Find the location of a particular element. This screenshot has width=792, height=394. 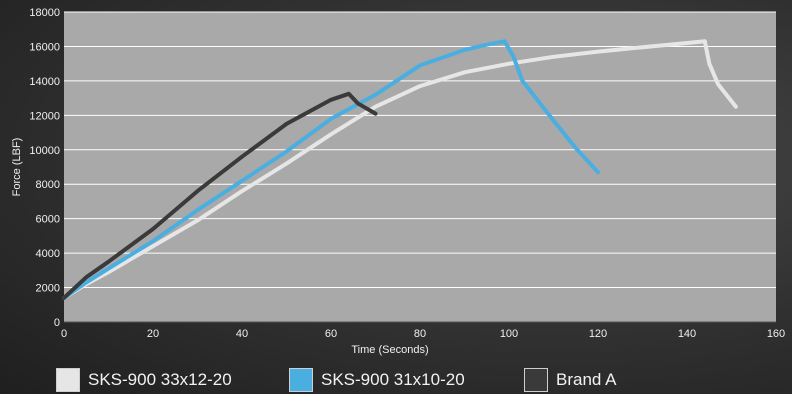

legend-label: Brand A is located at coordinates (586, 379).